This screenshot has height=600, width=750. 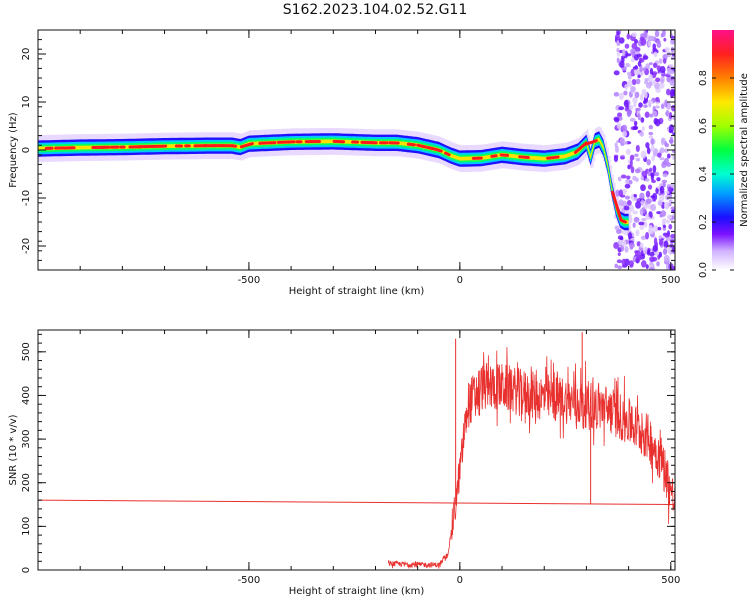 What do you see at coordinates (357, 591) in the screenshot?
I see `x-axis-label: Height of straight line (km)` at bounding box center [357, 591].